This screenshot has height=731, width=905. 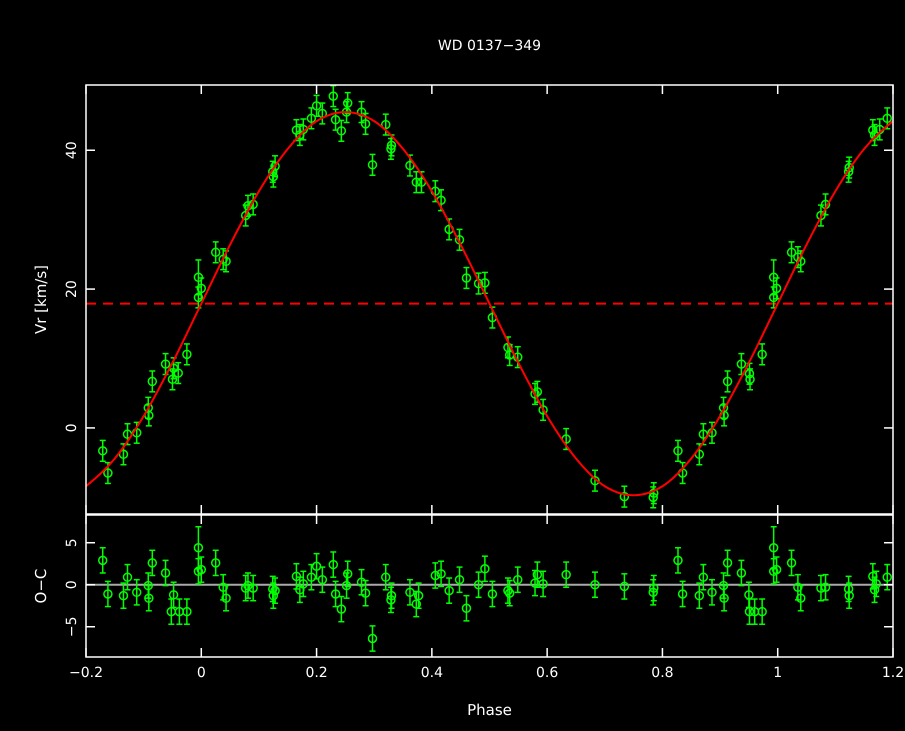 I want to click on y-tick-label: 5, so click(x=72, y=543).